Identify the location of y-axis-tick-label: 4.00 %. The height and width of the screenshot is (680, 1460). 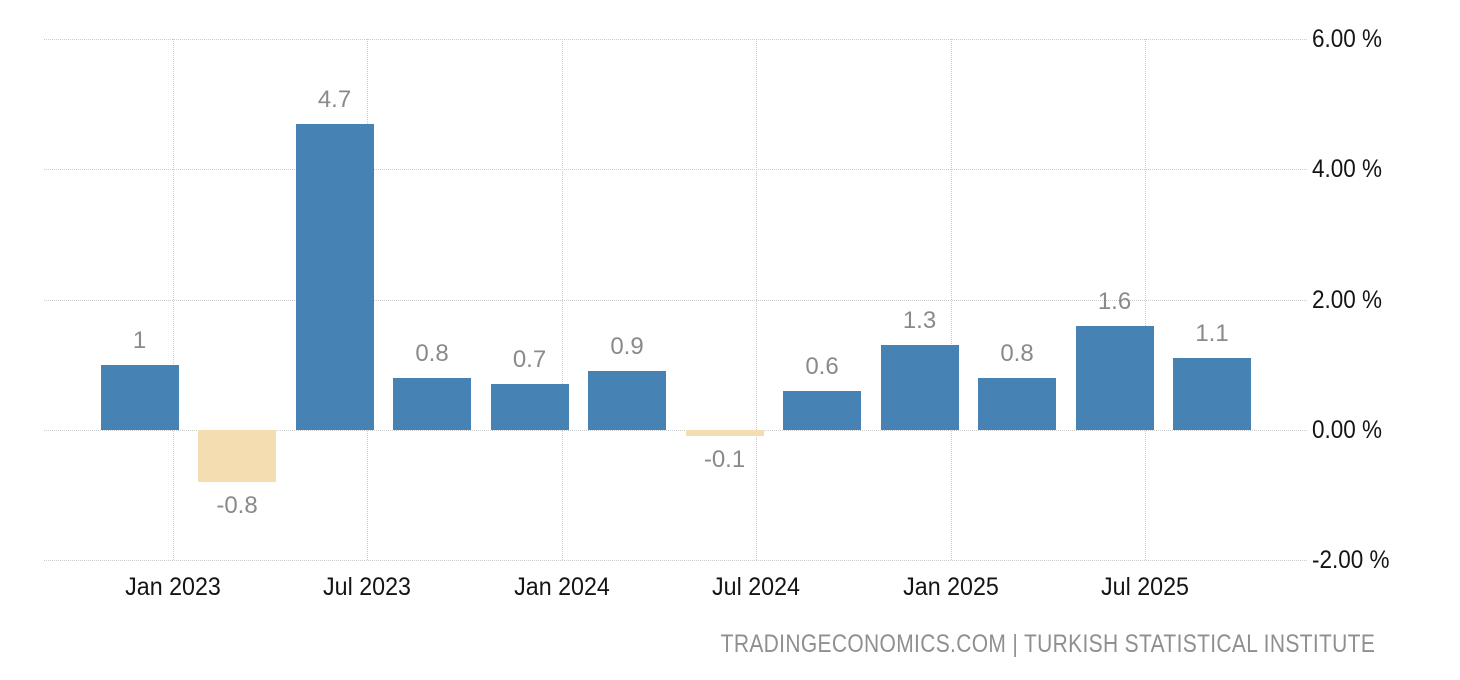
(1347, 169).